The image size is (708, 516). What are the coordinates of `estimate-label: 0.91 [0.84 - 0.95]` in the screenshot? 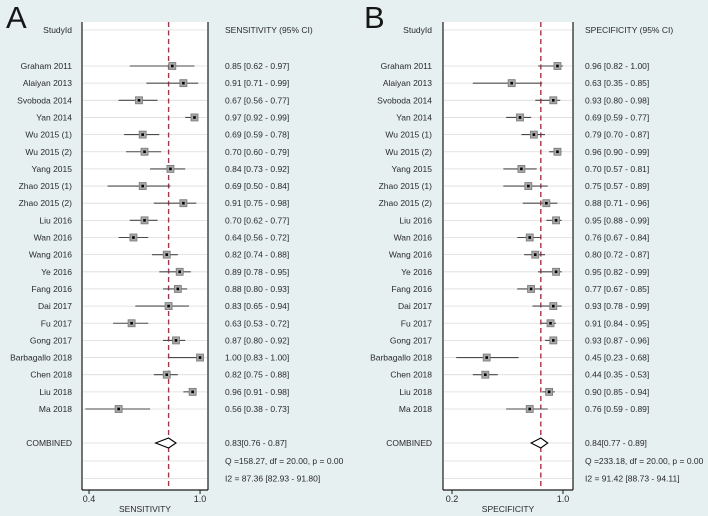 It's located at (617, 323).